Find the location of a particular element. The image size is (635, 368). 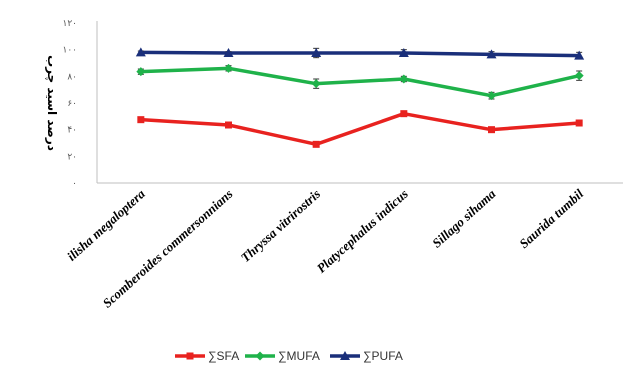

series-sfa is located at coordinates (360, 129).